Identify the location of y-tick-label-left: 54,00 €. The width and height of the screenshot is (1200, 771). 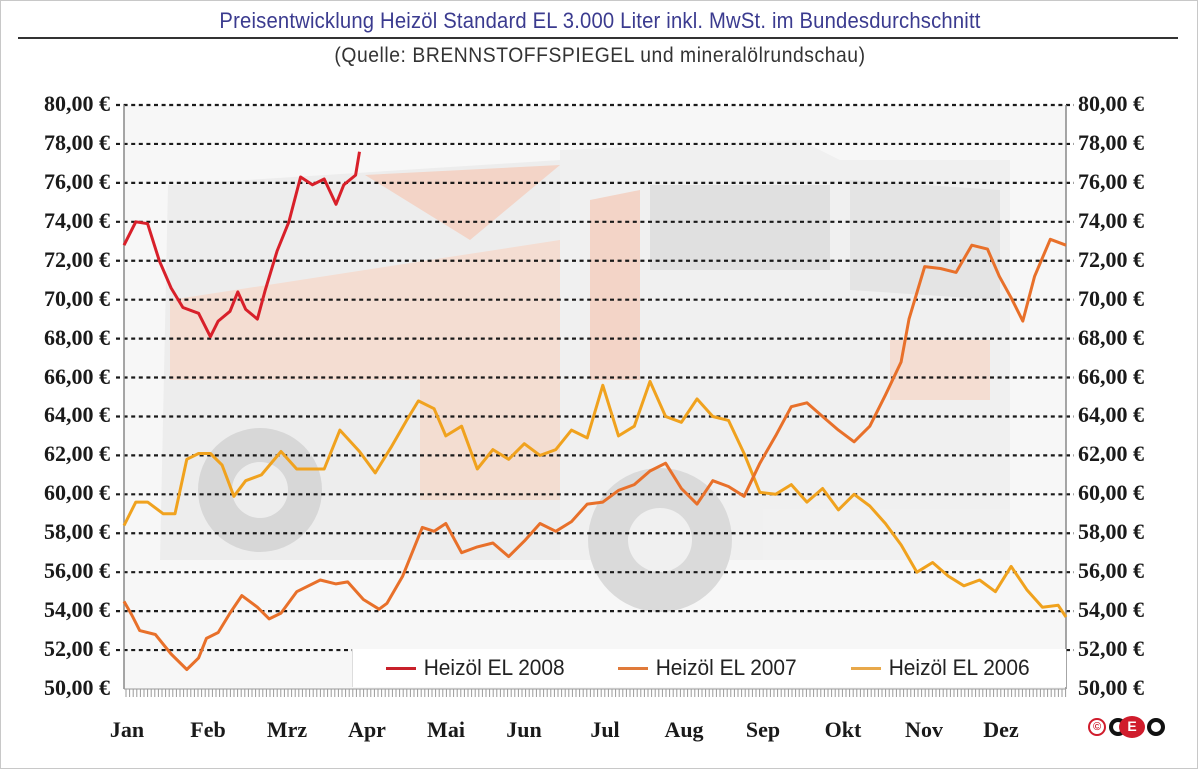
(77, 610).